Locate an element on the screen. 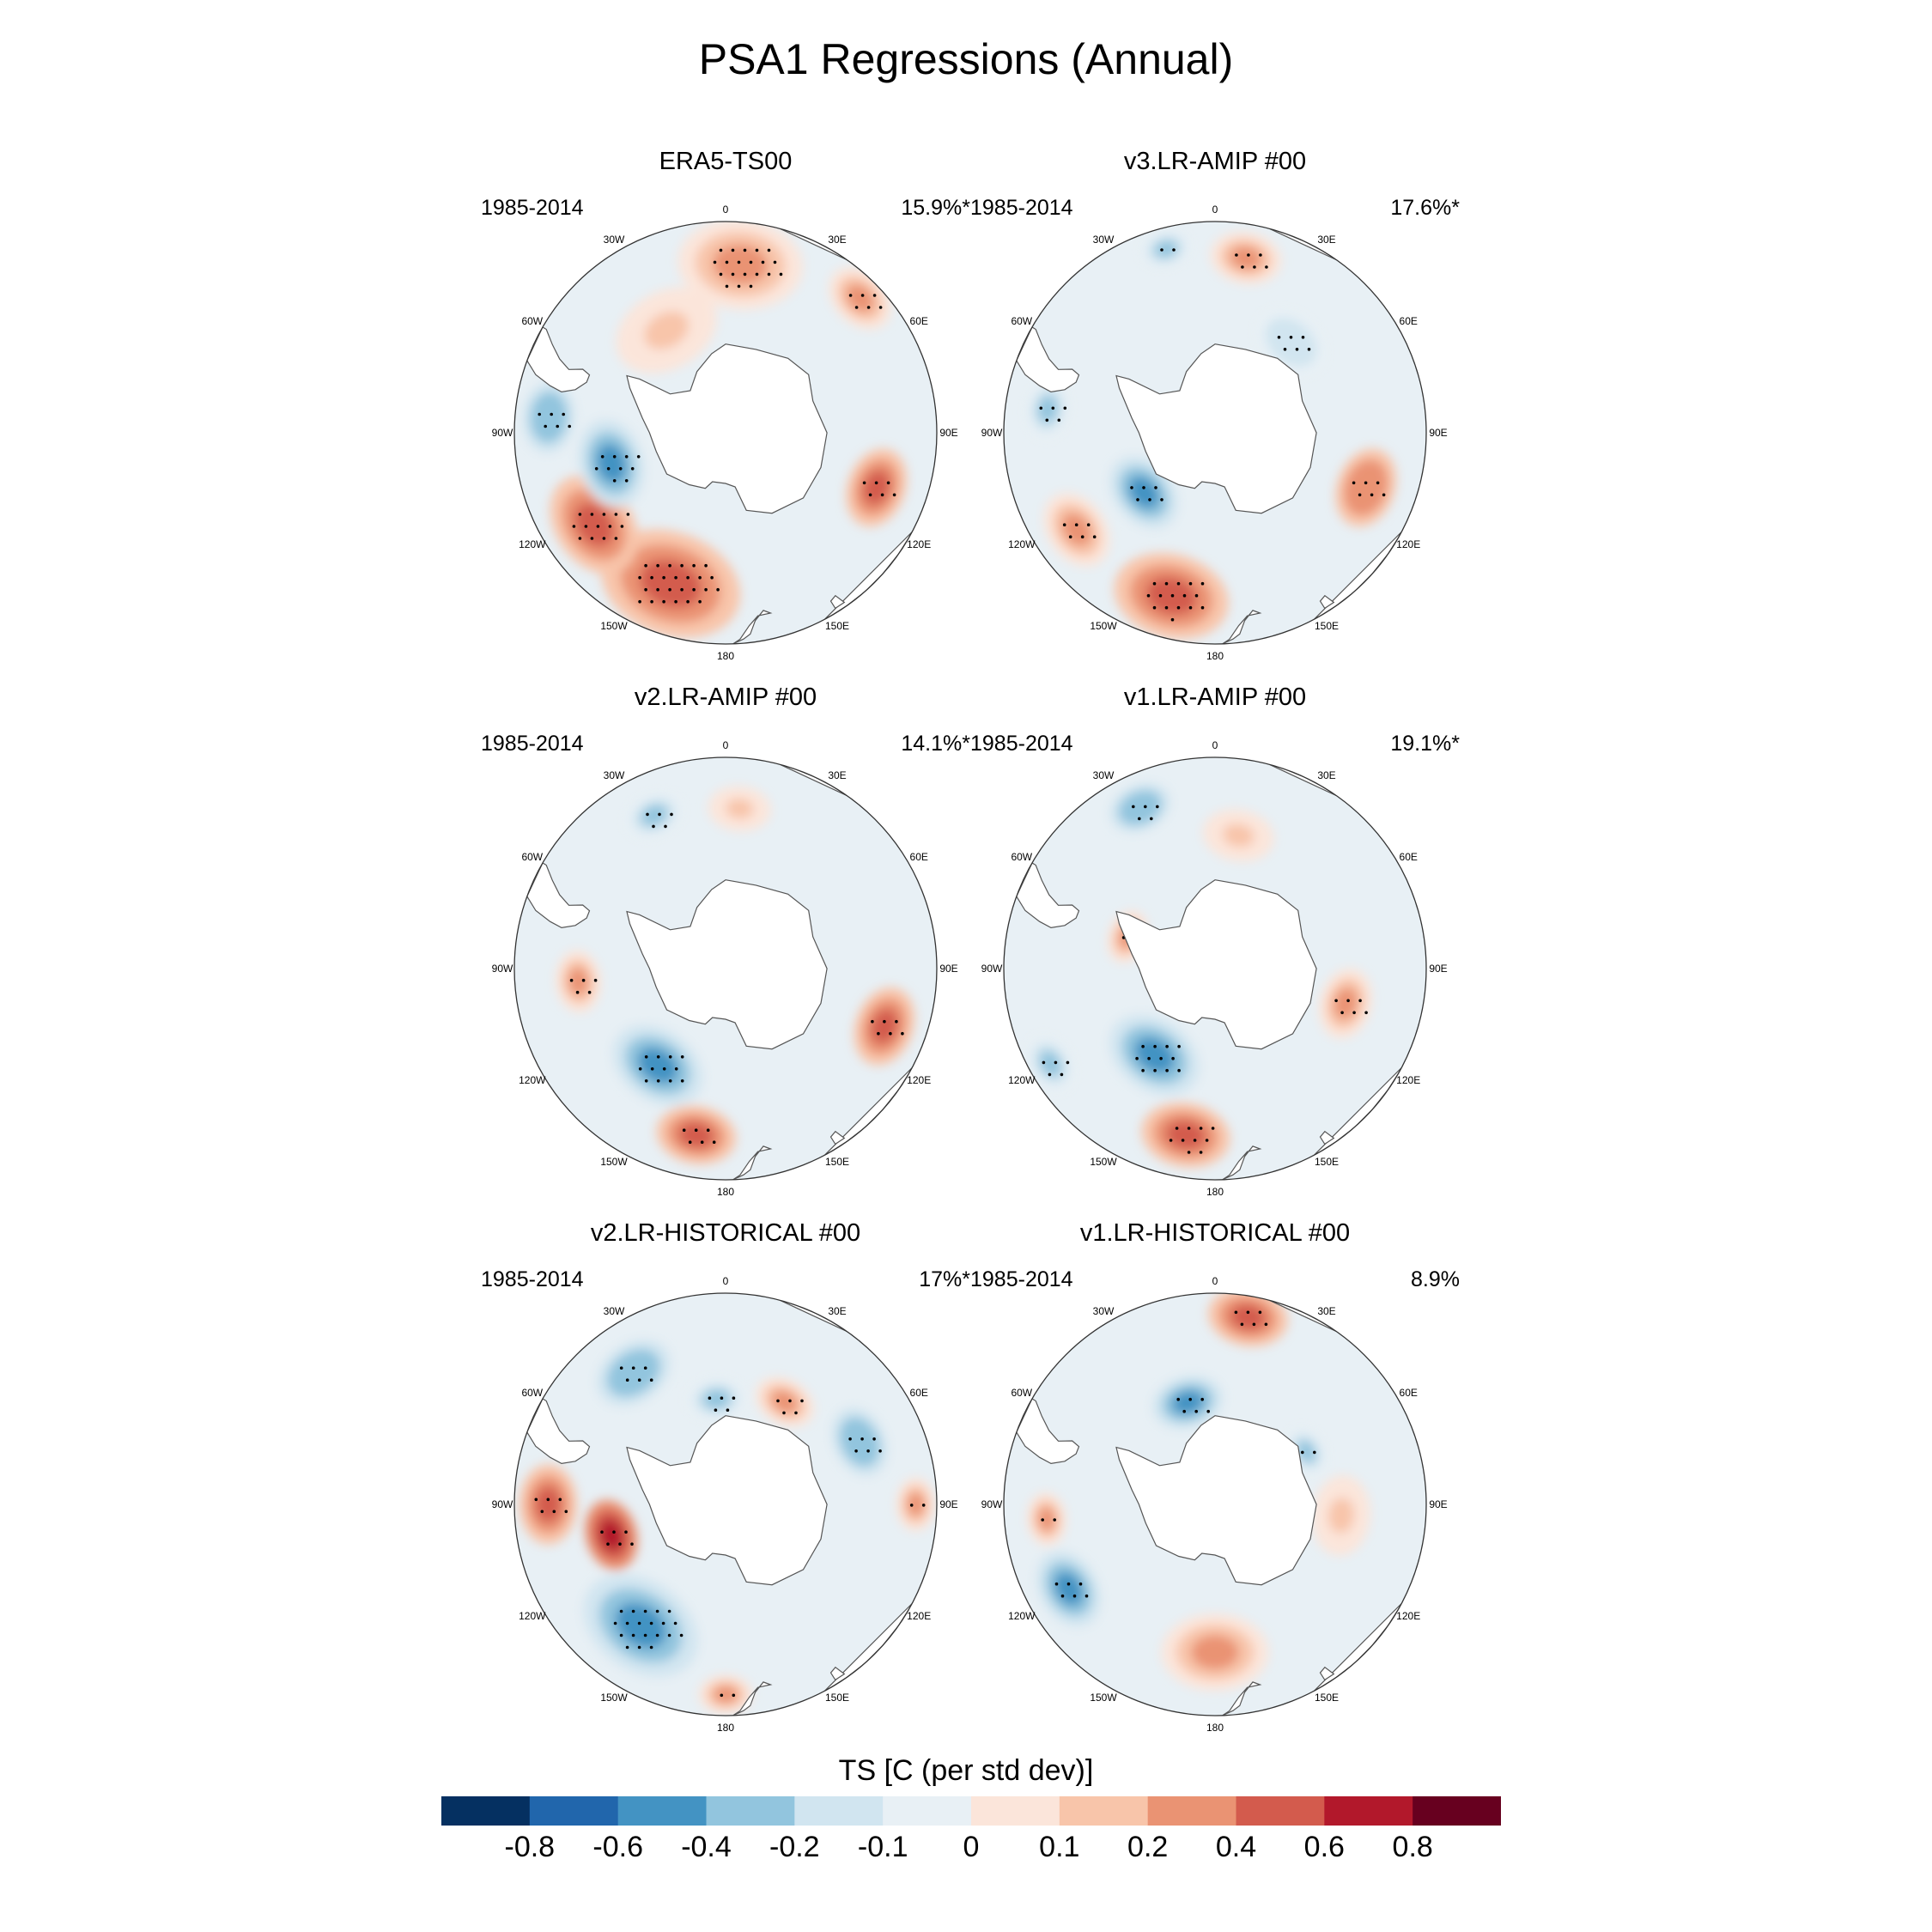  panel-title: v2.LR-AMIP #00 is located at coordinates (726, 697).